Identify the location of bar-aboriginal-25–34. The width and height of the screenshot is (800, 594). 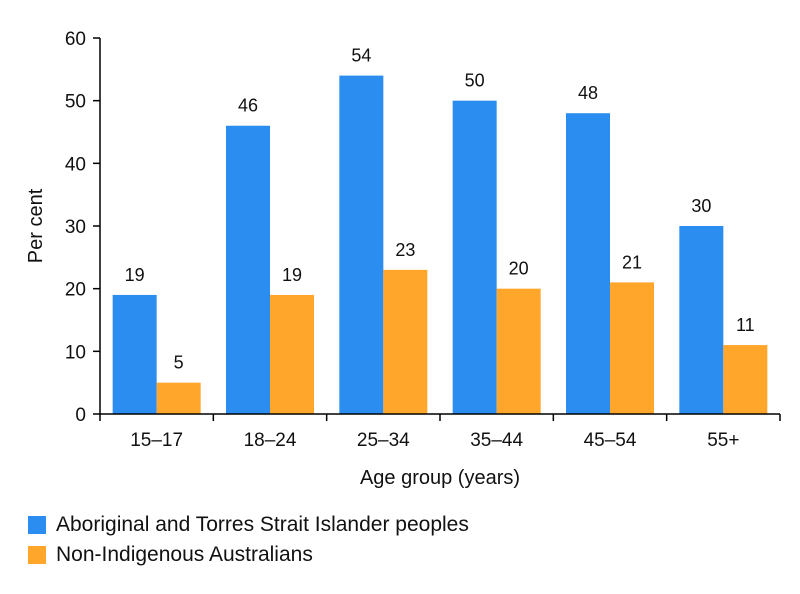
(361, 244).